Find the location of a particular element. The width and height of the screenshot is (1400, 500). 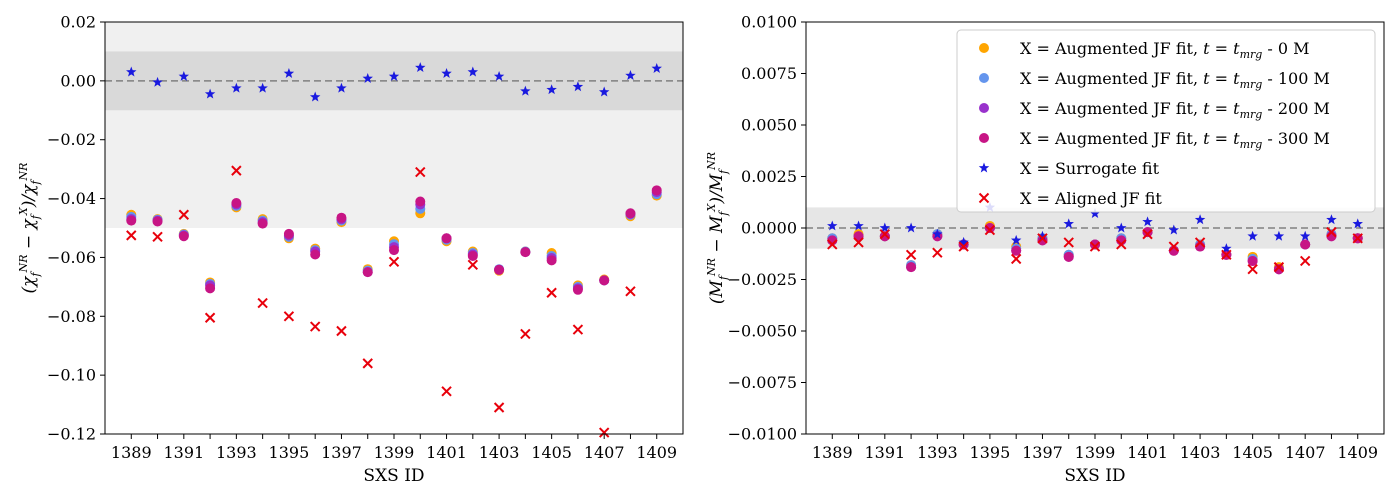

y-tick-label: 0.0075 is located at coordinates (769, 73).